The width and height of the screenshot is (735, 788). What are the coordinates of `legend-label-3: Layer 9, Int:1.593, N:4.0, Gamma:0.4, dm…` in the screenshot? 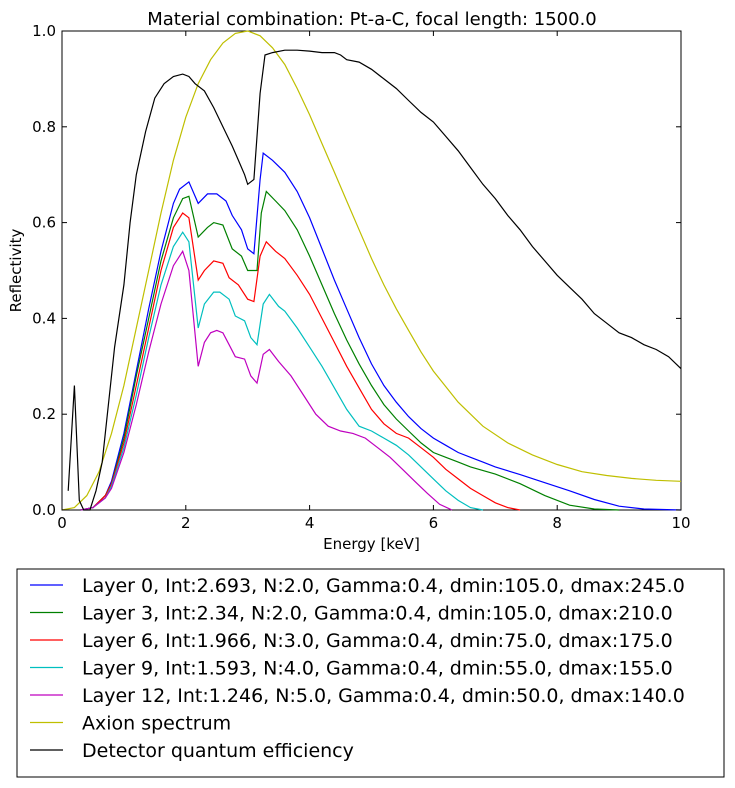 It's located at (377, 669).